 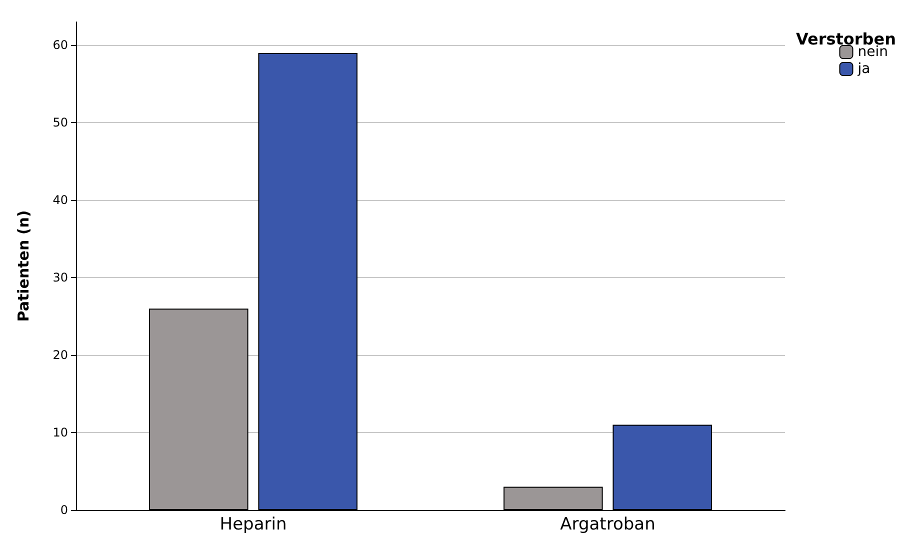 What do you see at coordinates (873, 52) in the screenshot?
I see `legend-label: nein` at bounding box center [873, 52].